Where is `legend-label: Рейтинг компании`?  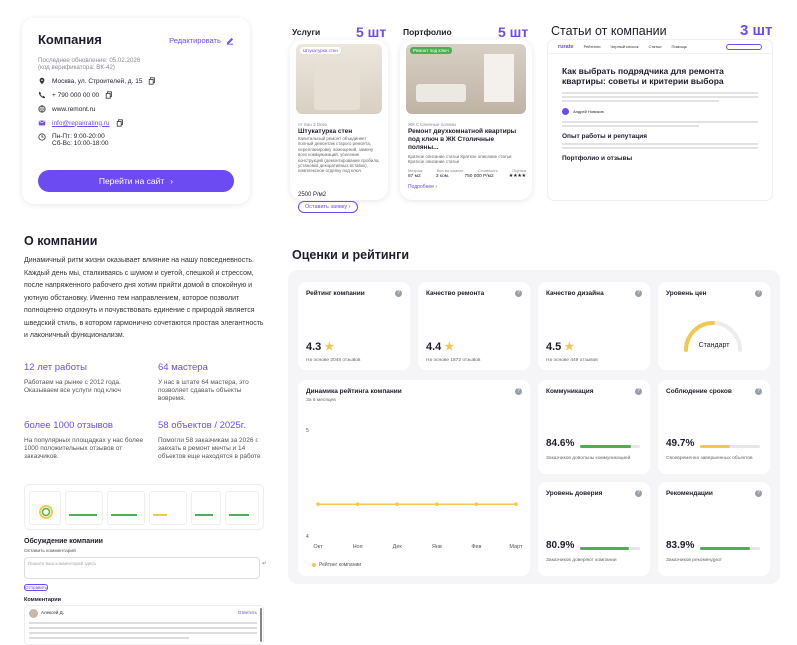
legend-label: Рейтинг компании is located at coordinates (340, 565).